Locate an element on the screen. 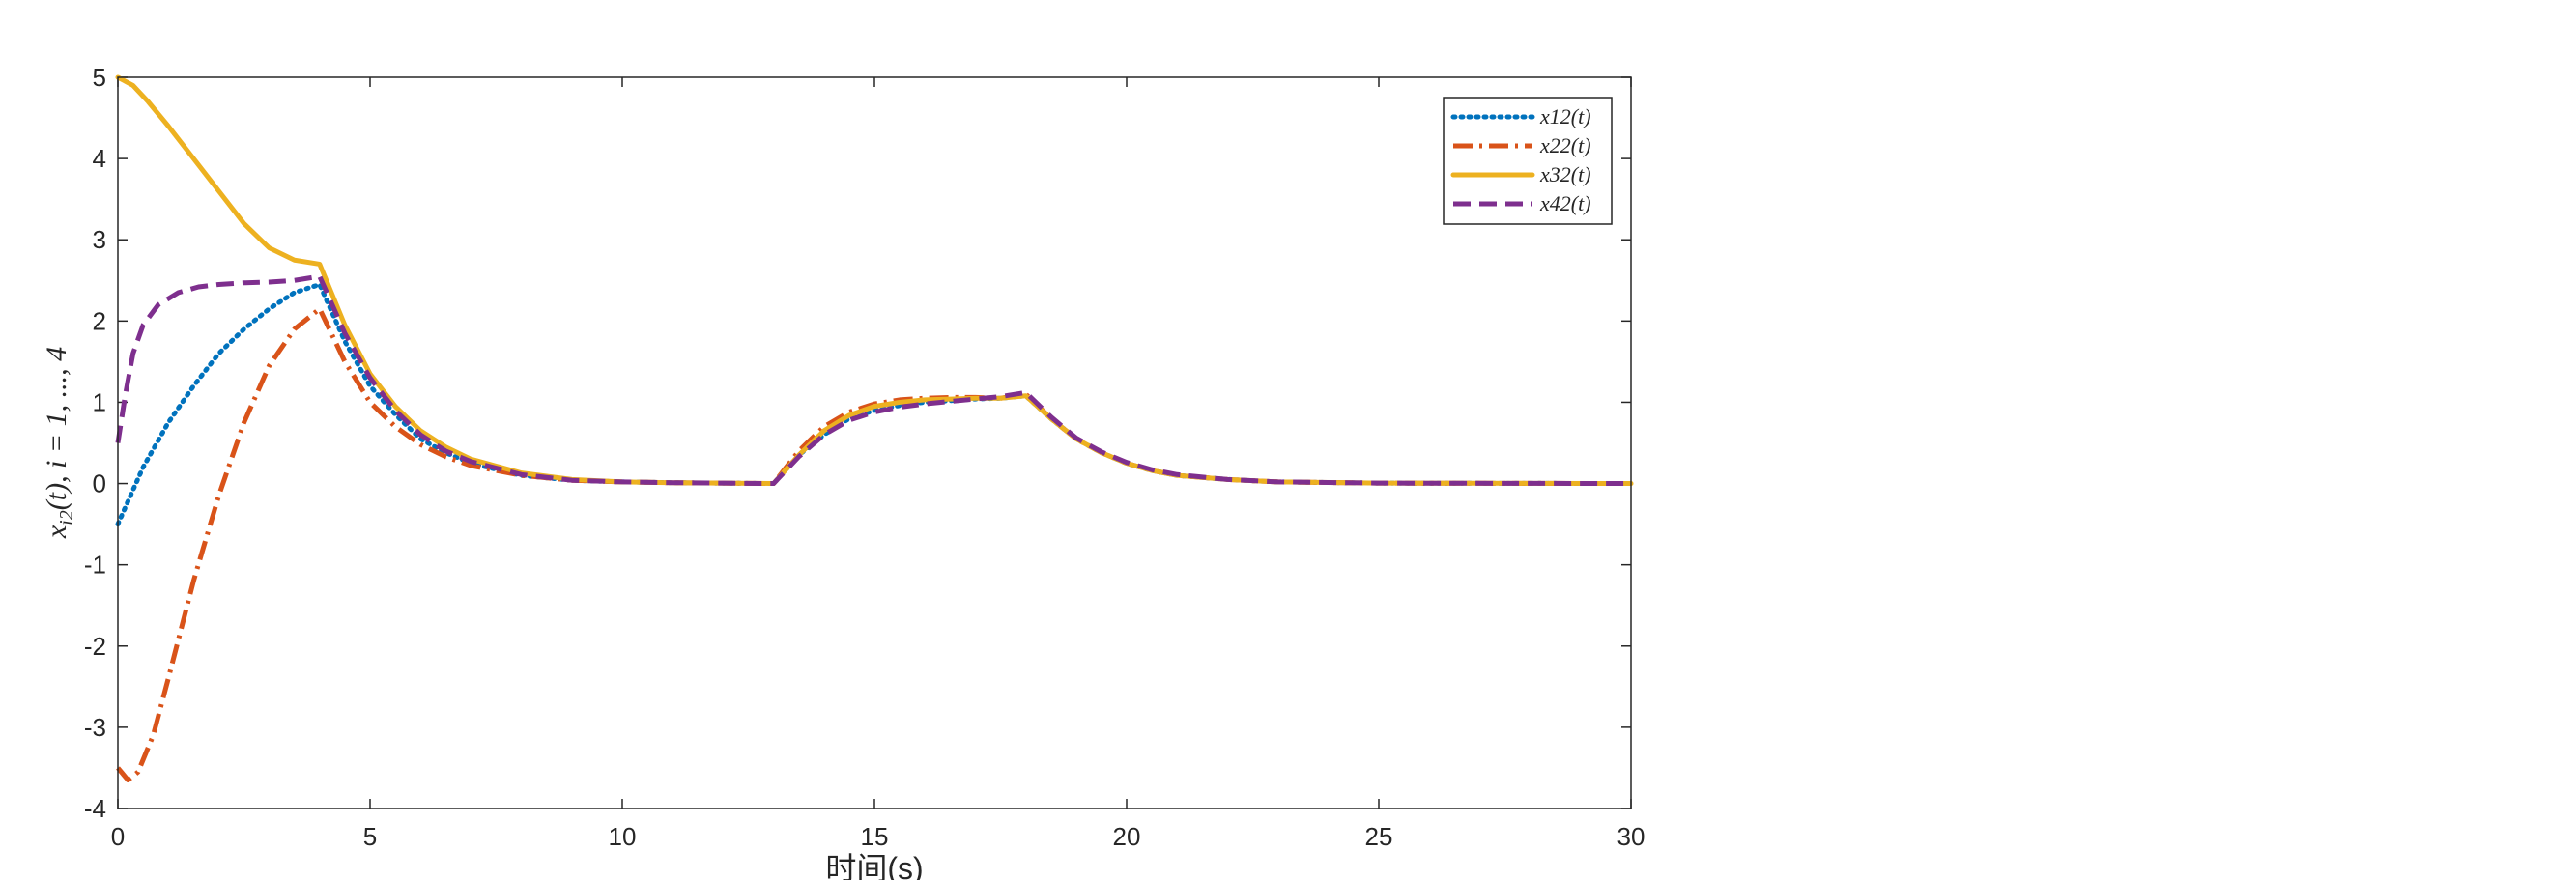 This screenshot has height=880, width=2576. y-axis-title-rest: (t), i = 1, ..., 4 is located at coordinates (57, 428).